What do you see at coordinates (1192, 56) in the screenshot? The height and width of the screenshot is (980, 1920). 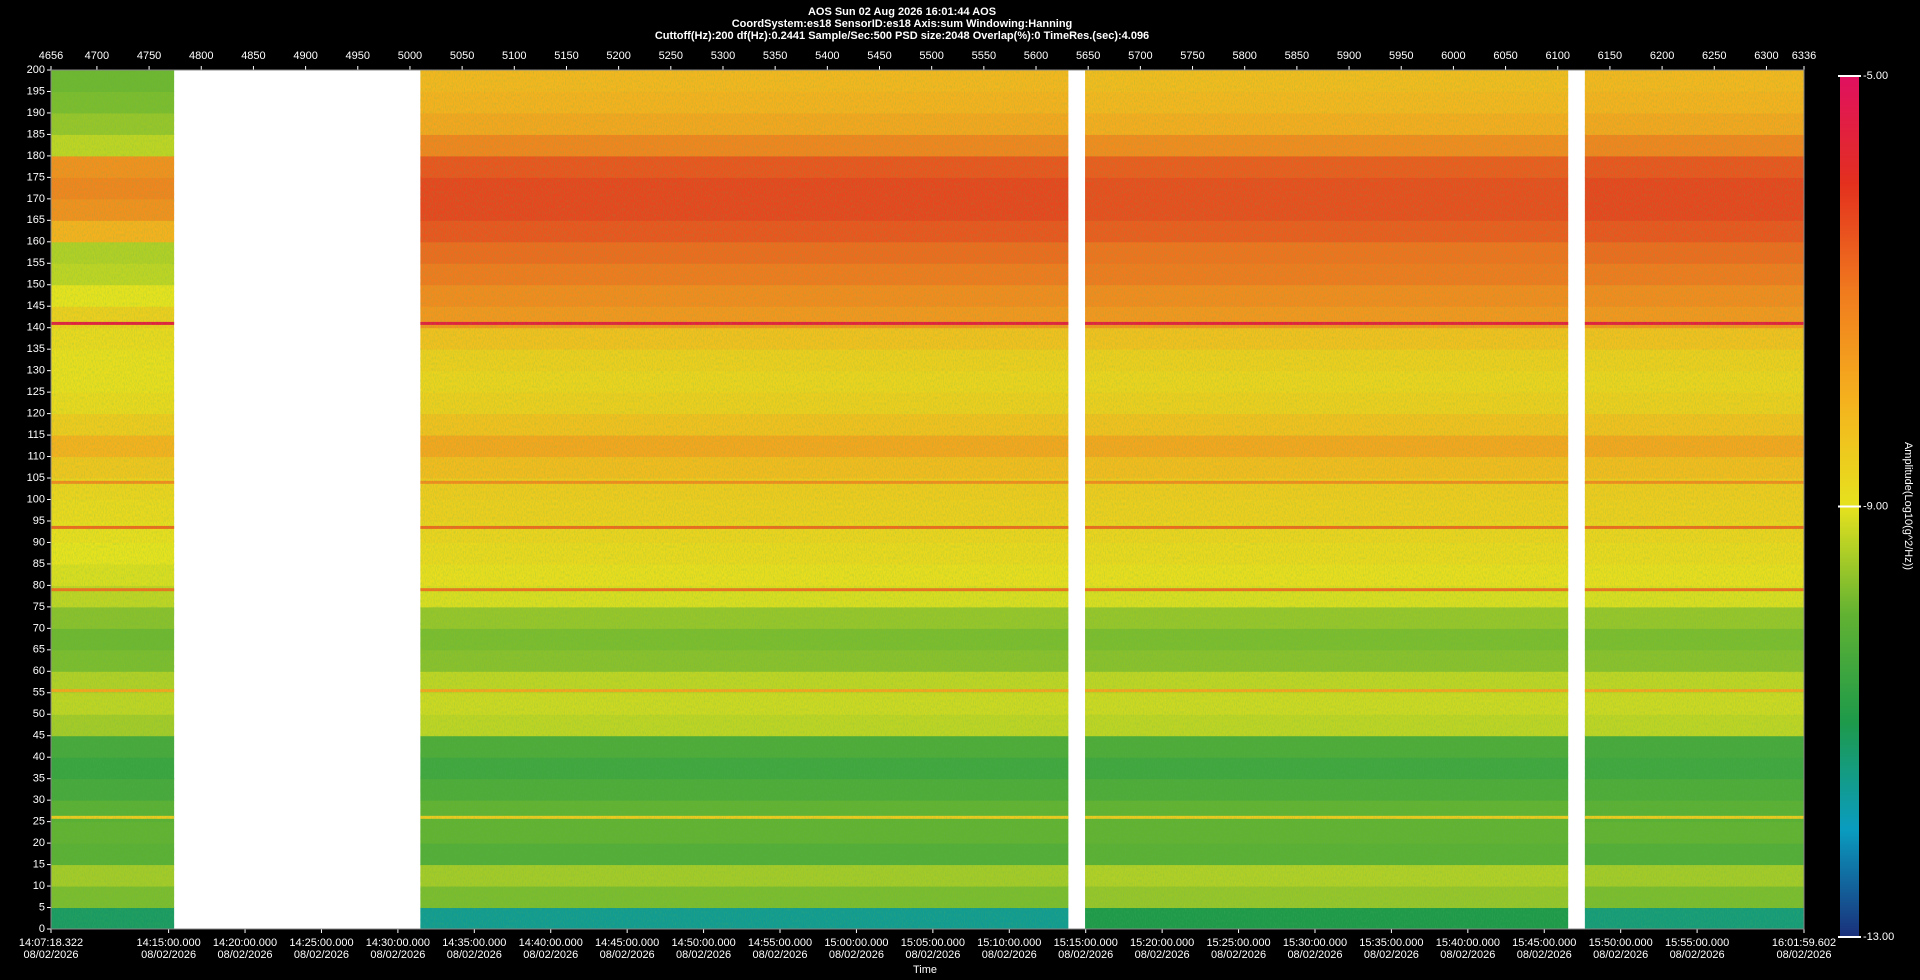 I see `x-tick-label: 5750` at bounding box center [1192, 56].